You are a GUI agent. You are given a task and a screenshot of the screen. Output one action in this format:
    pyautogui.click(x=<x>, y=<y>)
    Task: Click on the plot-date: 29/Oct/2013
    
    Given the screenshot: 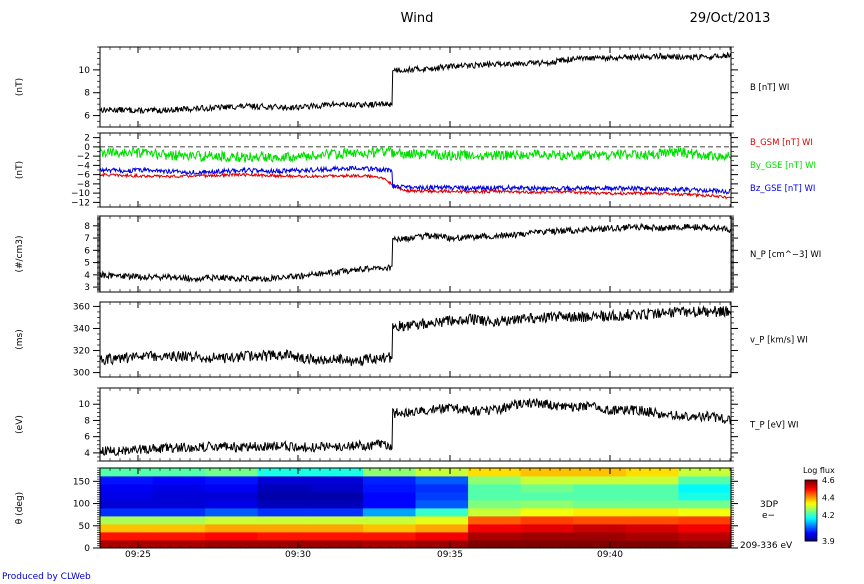 What is the action you would take?
    pyautogui.click(x=730, y=18)
    